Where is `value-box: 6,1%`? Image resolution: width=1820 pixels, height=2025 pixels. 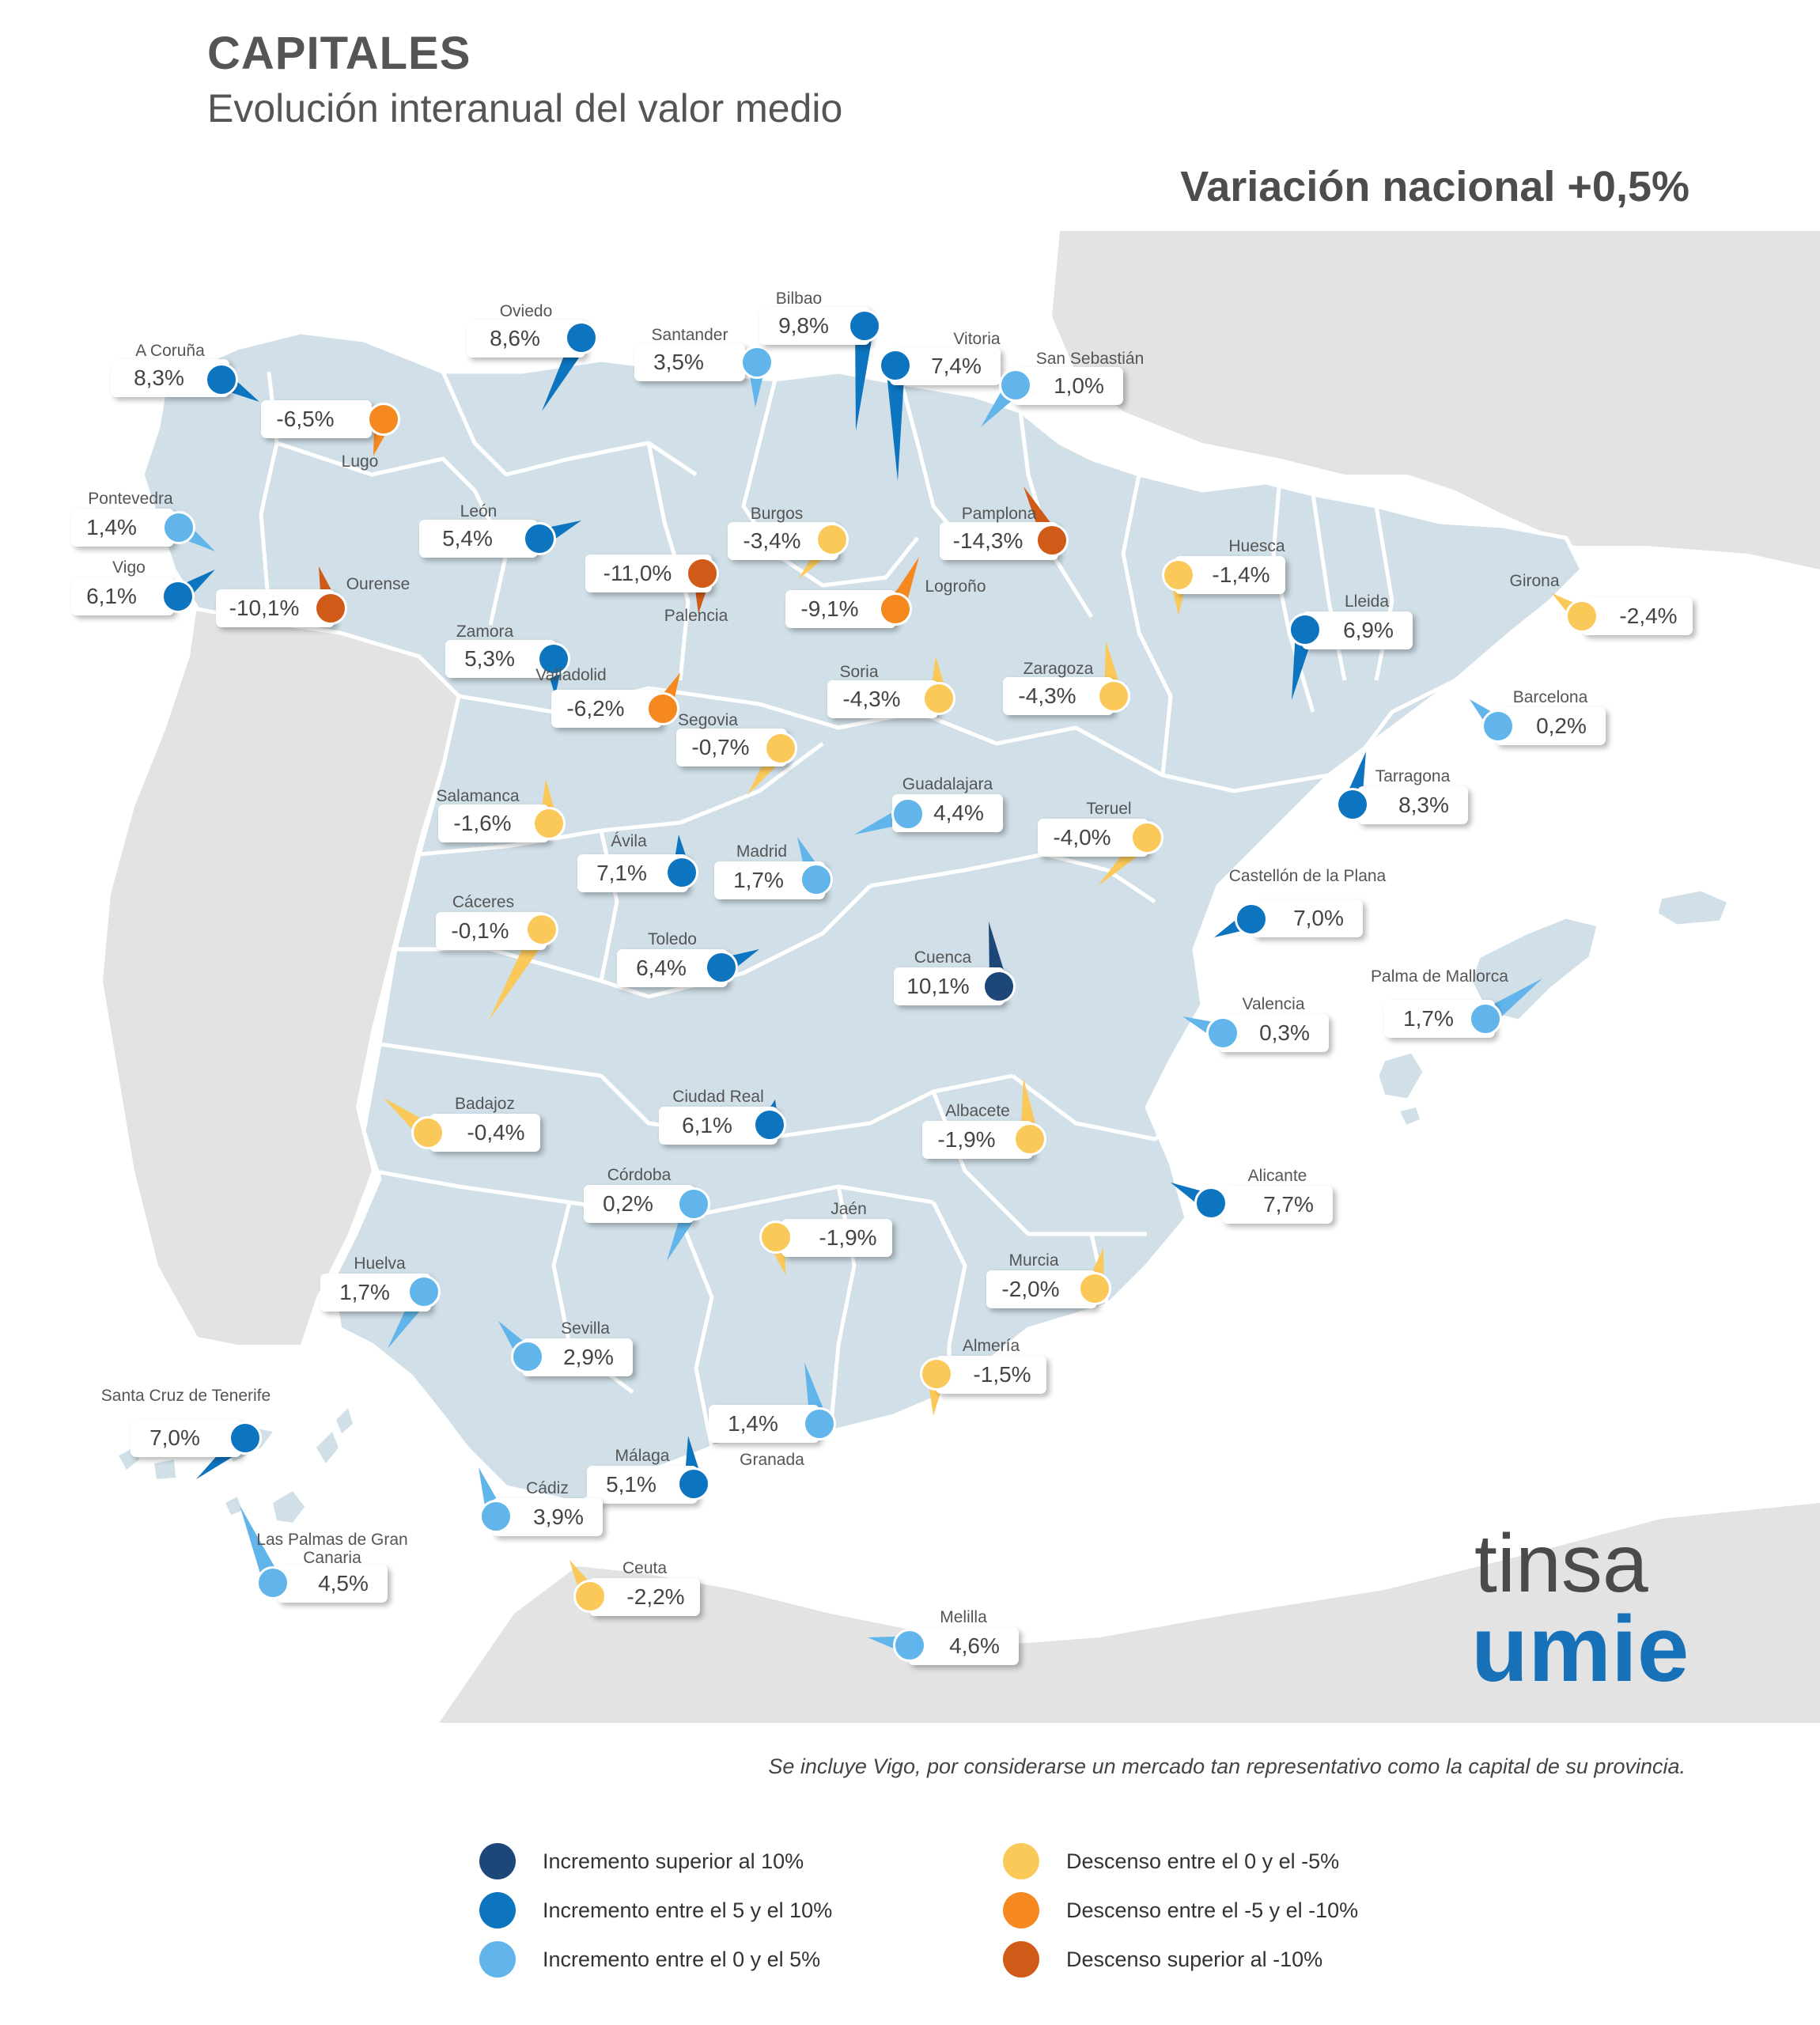
value-box: 6,1% is located at coordinates (122, 596).